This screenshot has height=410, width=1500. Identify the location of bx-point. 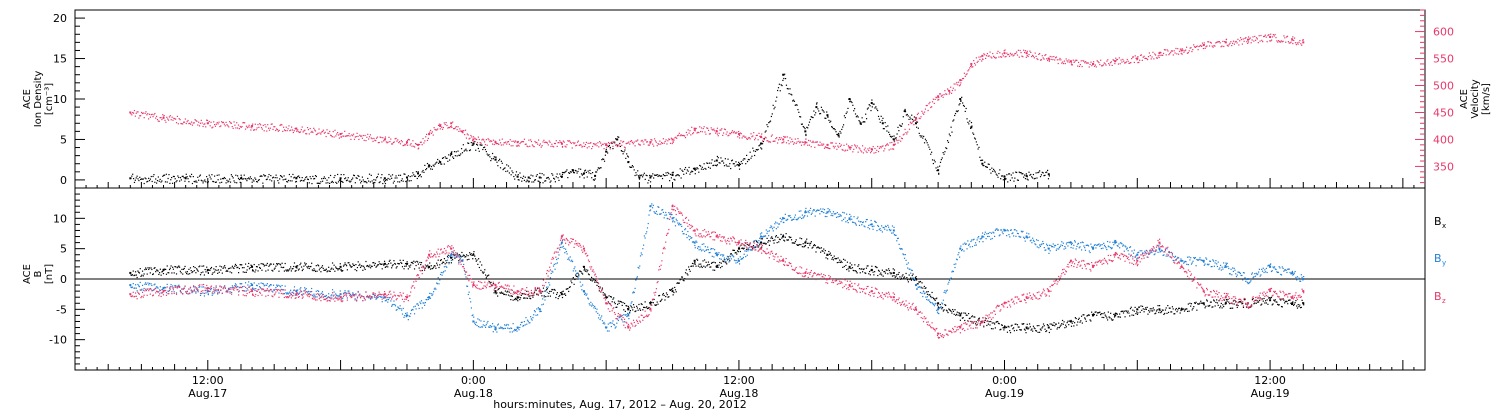
(1270, 300).